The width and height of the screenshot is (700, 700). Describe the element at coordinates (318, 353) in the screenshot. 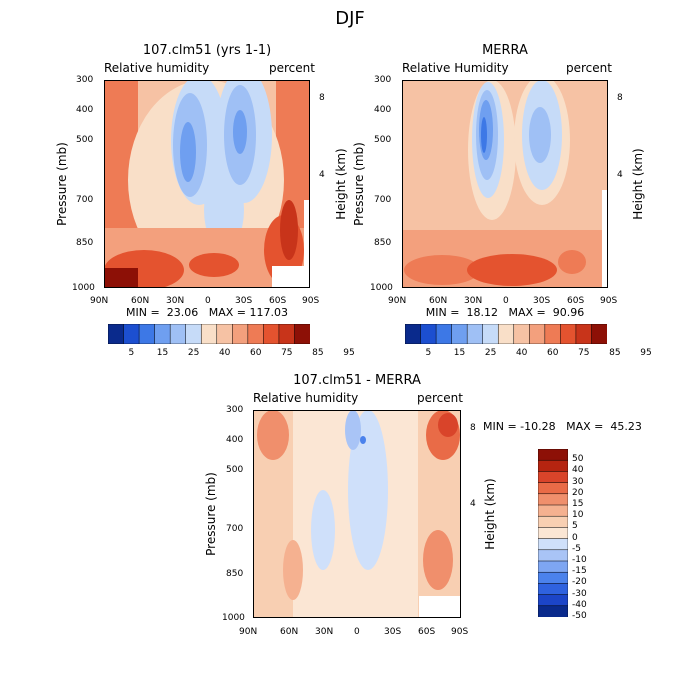

I see `colorbar-label: 85` at that location.